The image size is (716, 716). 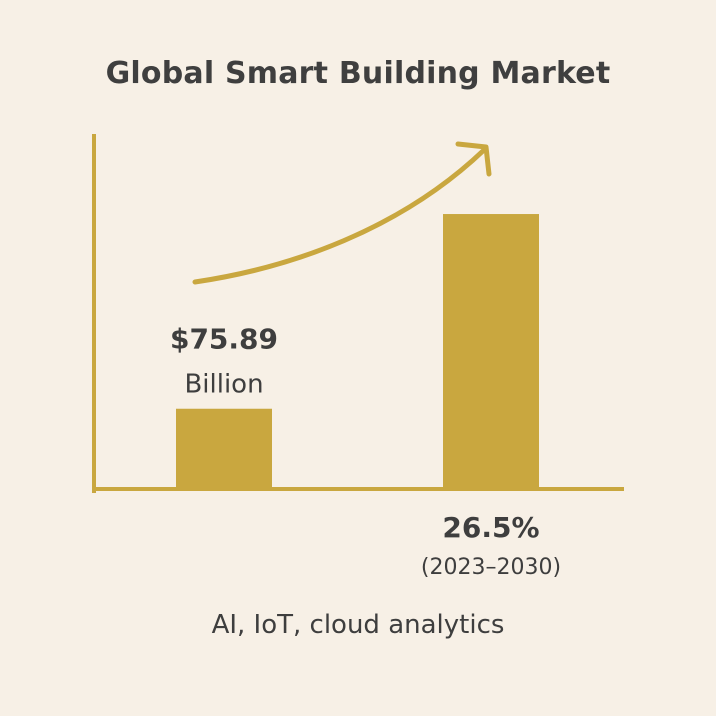 What do you see at coordinates (358, 625) in the screenshot?
I see `footer-note: AI, IoT, cloud analytics` at bounding box center [358, 625].